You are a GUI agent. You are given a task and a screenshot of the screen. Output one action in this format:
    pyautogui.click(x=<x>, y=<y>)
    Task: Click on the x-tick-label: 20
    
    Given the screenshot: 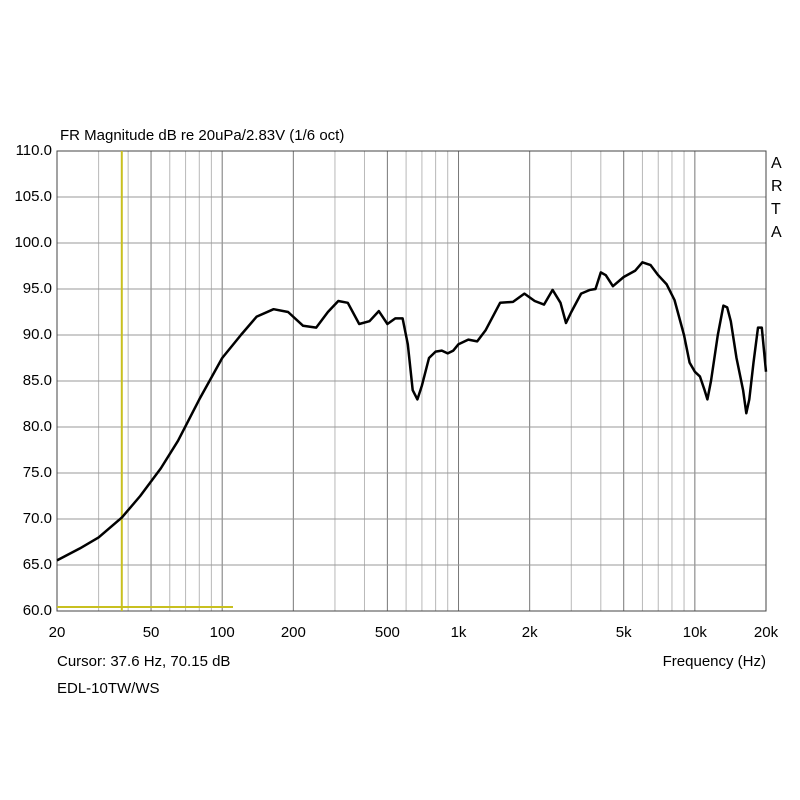 What is the action you would take?
    pyautogui.click(x=57, y=632)
    